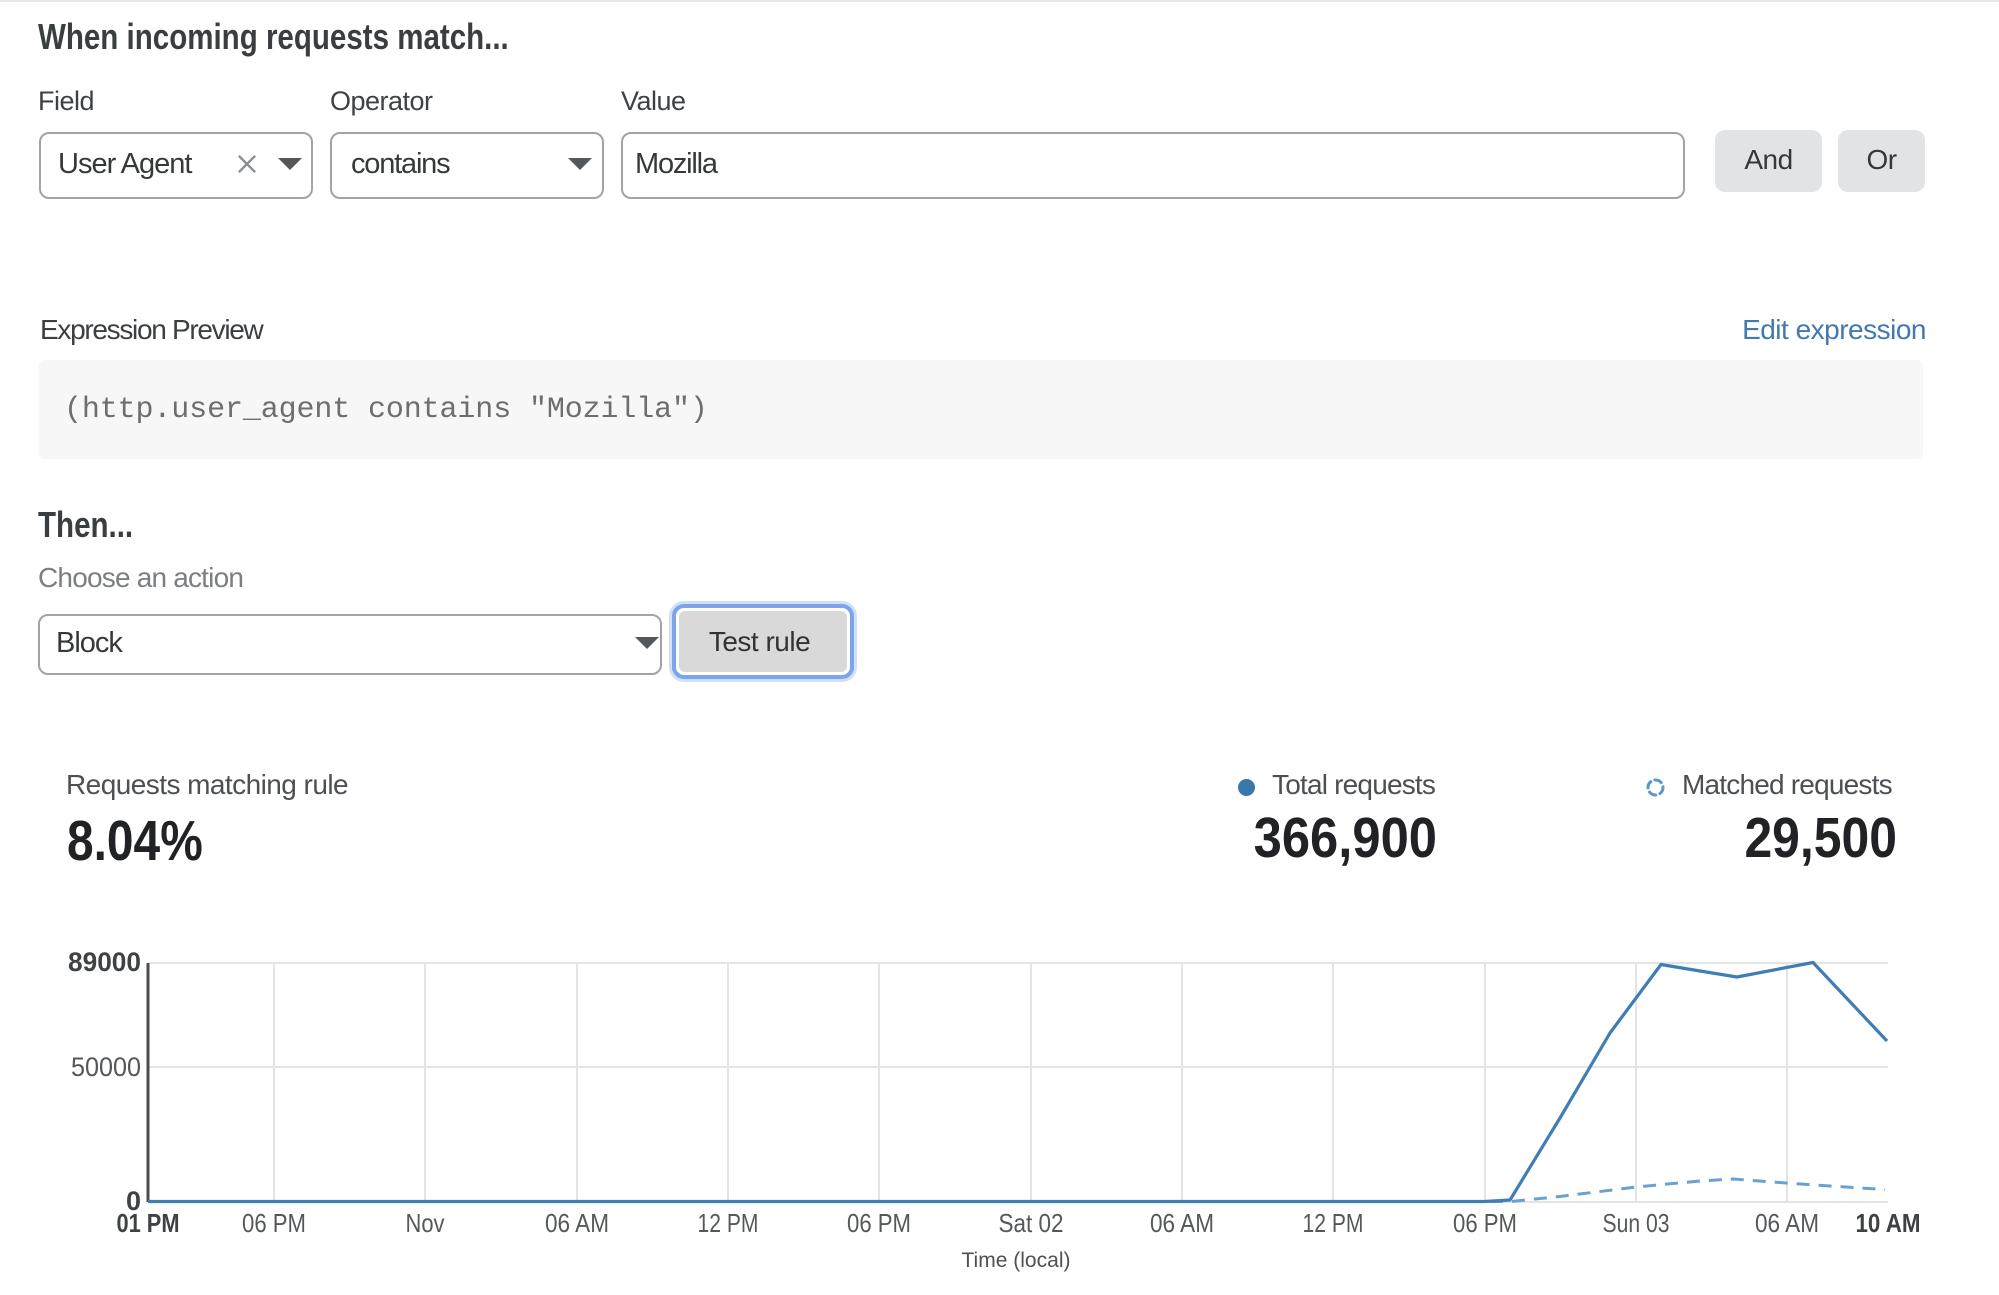  What do you see at coordinates (133, 1201) in the screenshot?
I see `svg-text: 0` at bounding box center [133, 1201].